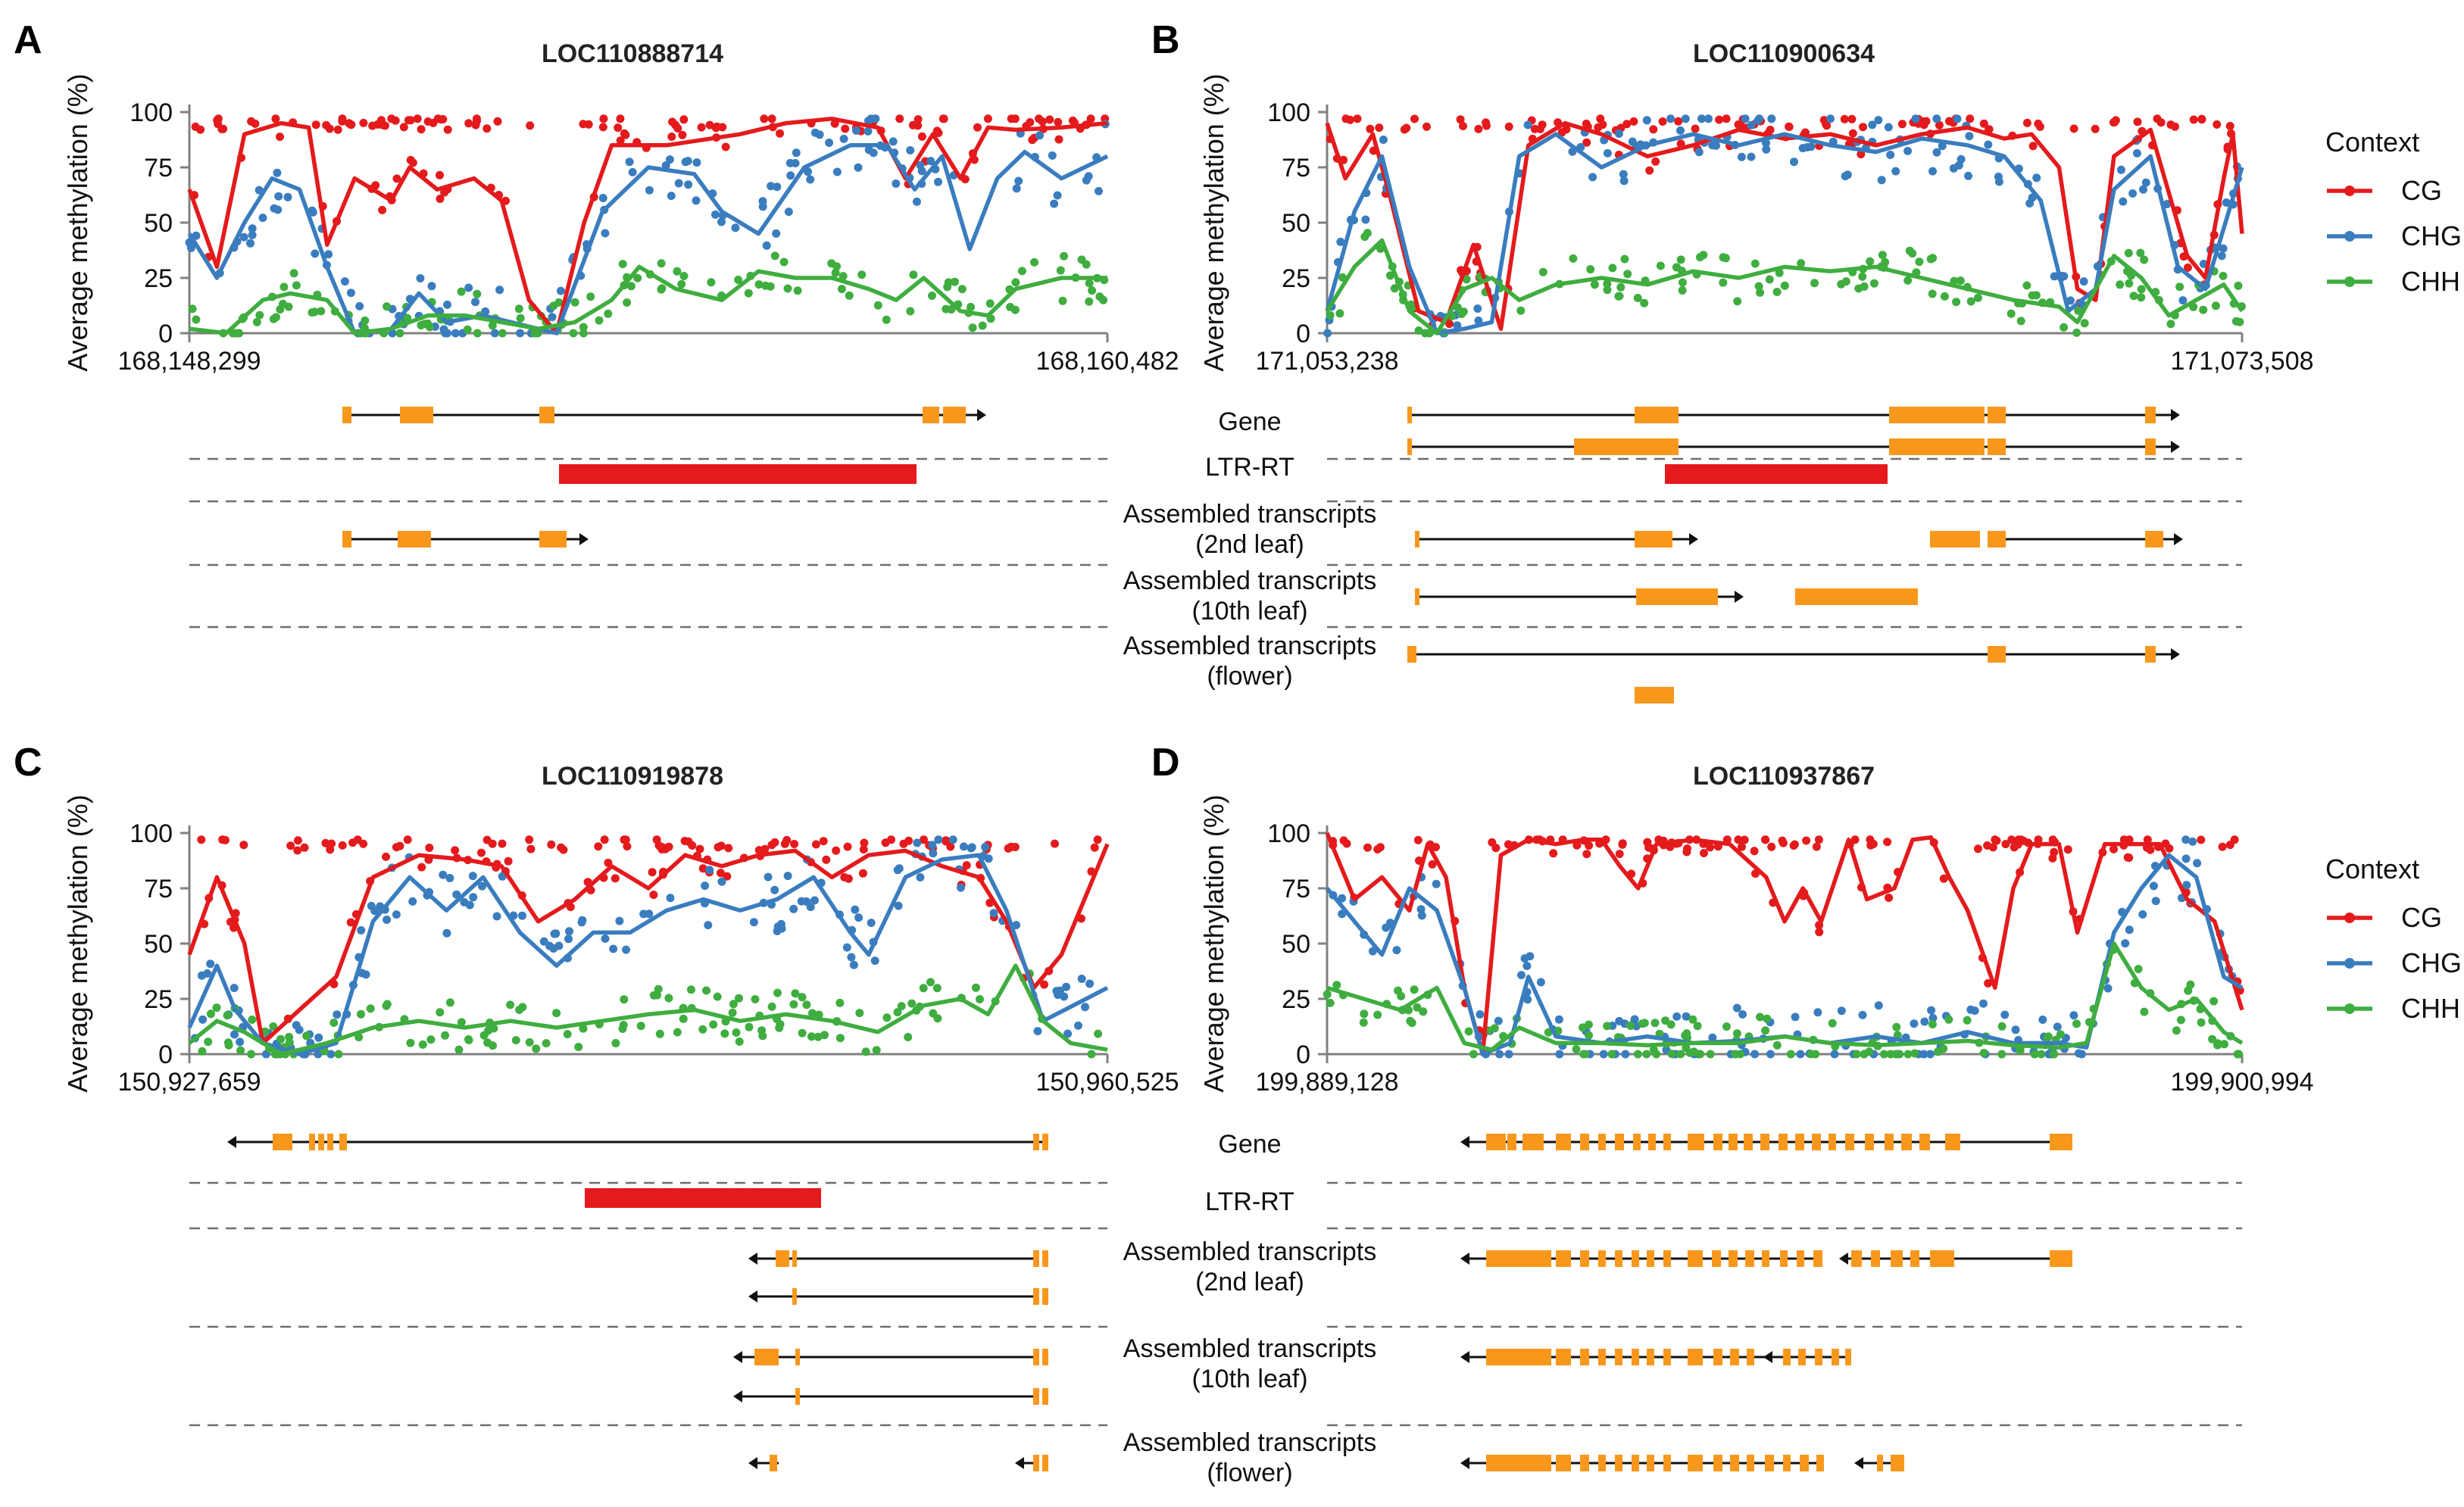 This screenshot has height=1507, width=2464. What do you see at coordinates (1249, 467) in the screenshot?
I see `track-label: LTR-RT` at bounding box center [1249, 467].